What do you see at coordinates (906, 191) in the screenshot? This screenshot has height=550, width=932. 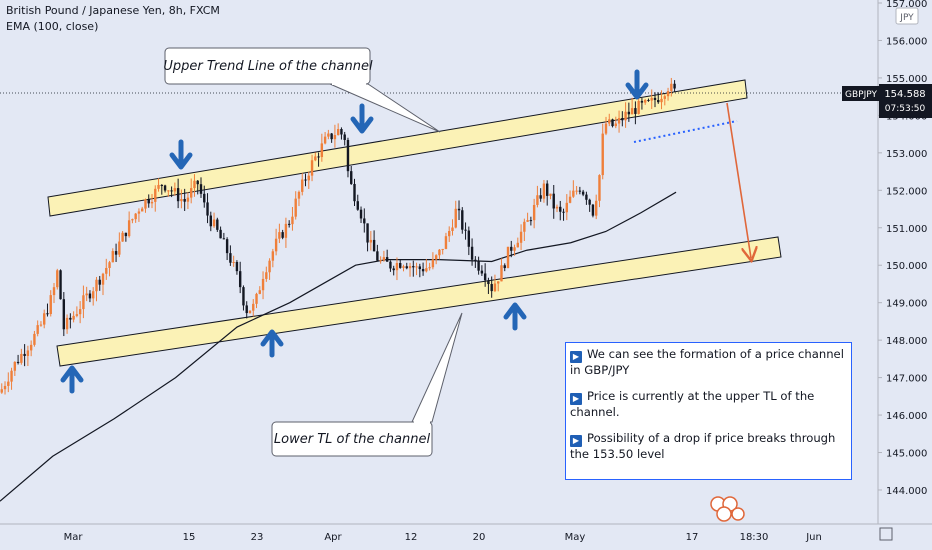 I see `price-tick-label: 152.000` at bounding box center [906, 191].